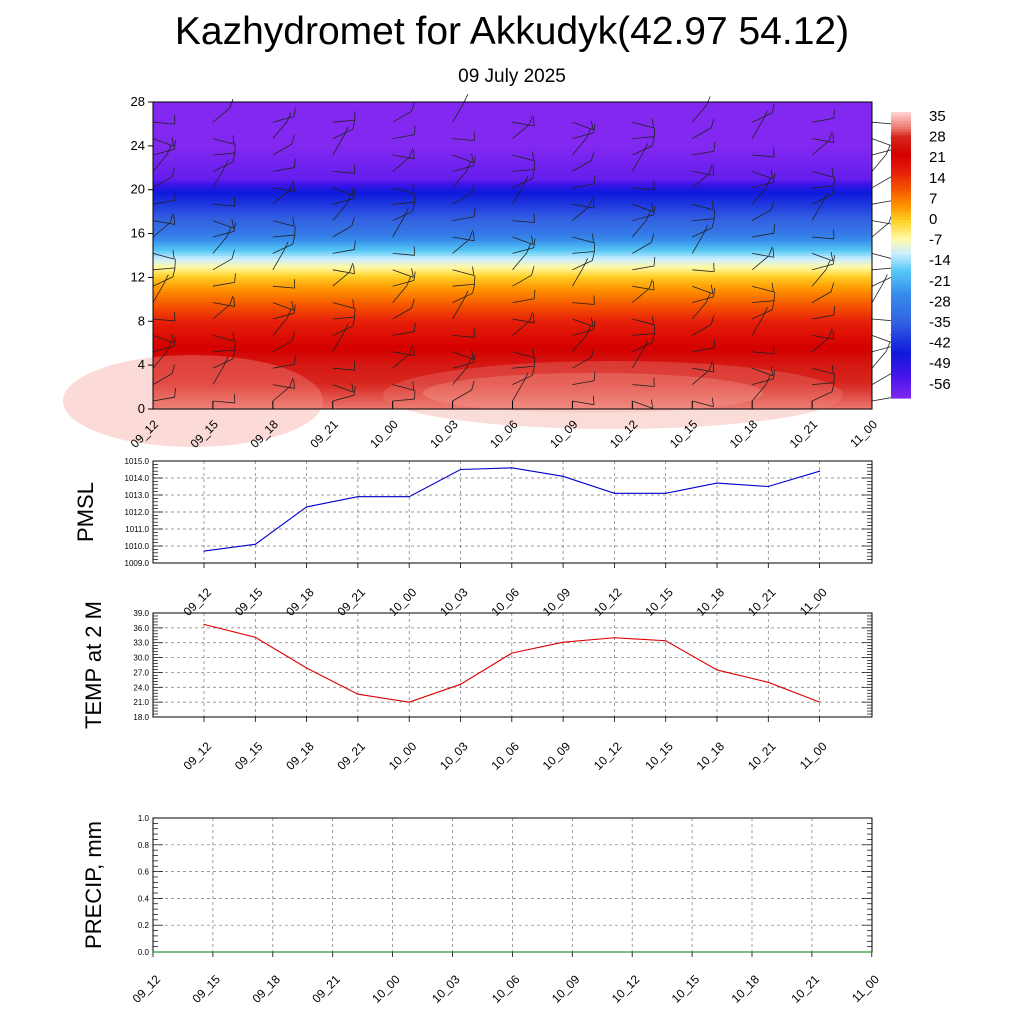  What do you see at coordinates (659, 756) in the screenshot?
I see `x-tick-label: 10_15` at bounding box center [659, 756].